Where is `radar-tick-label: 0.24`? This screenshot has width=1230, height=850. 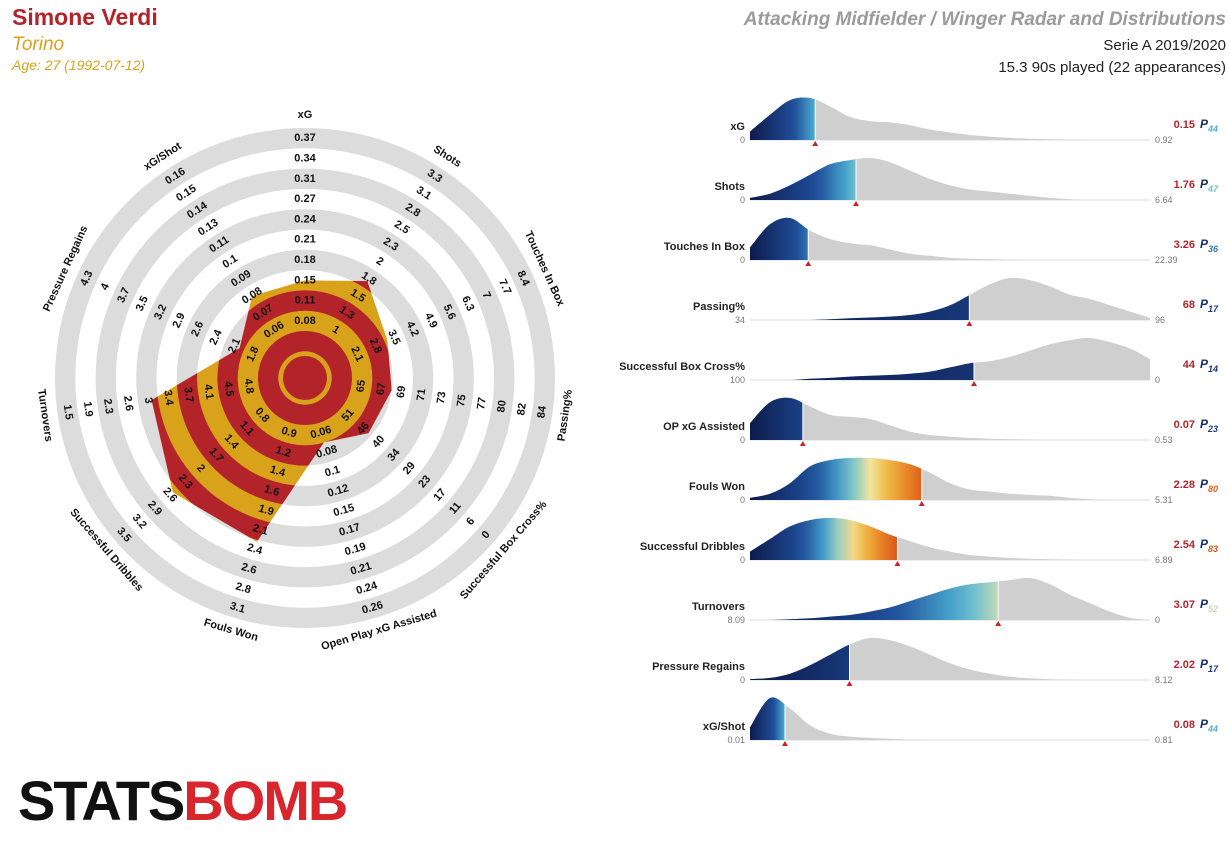 radar-tick-label: 0.24 is located at coordinates (305, 219).